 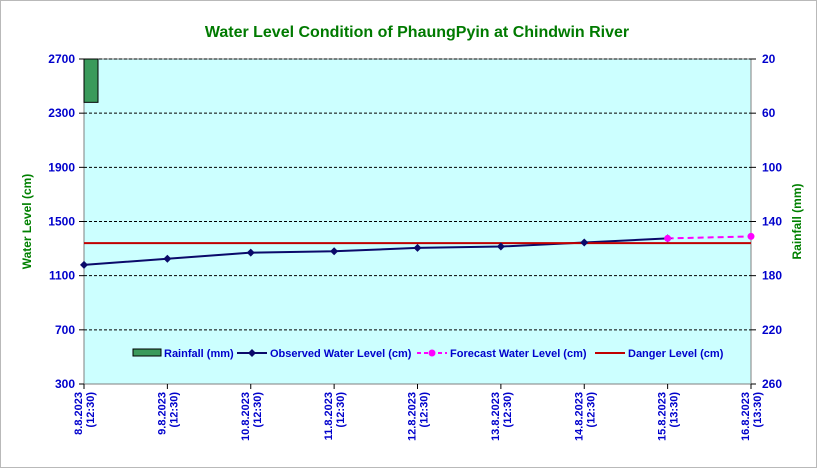 What do you see at coordinates (329, 416) in the screenshot?
I see `x-tick-date: 11.8.2023` at bounding box center [329, 416].